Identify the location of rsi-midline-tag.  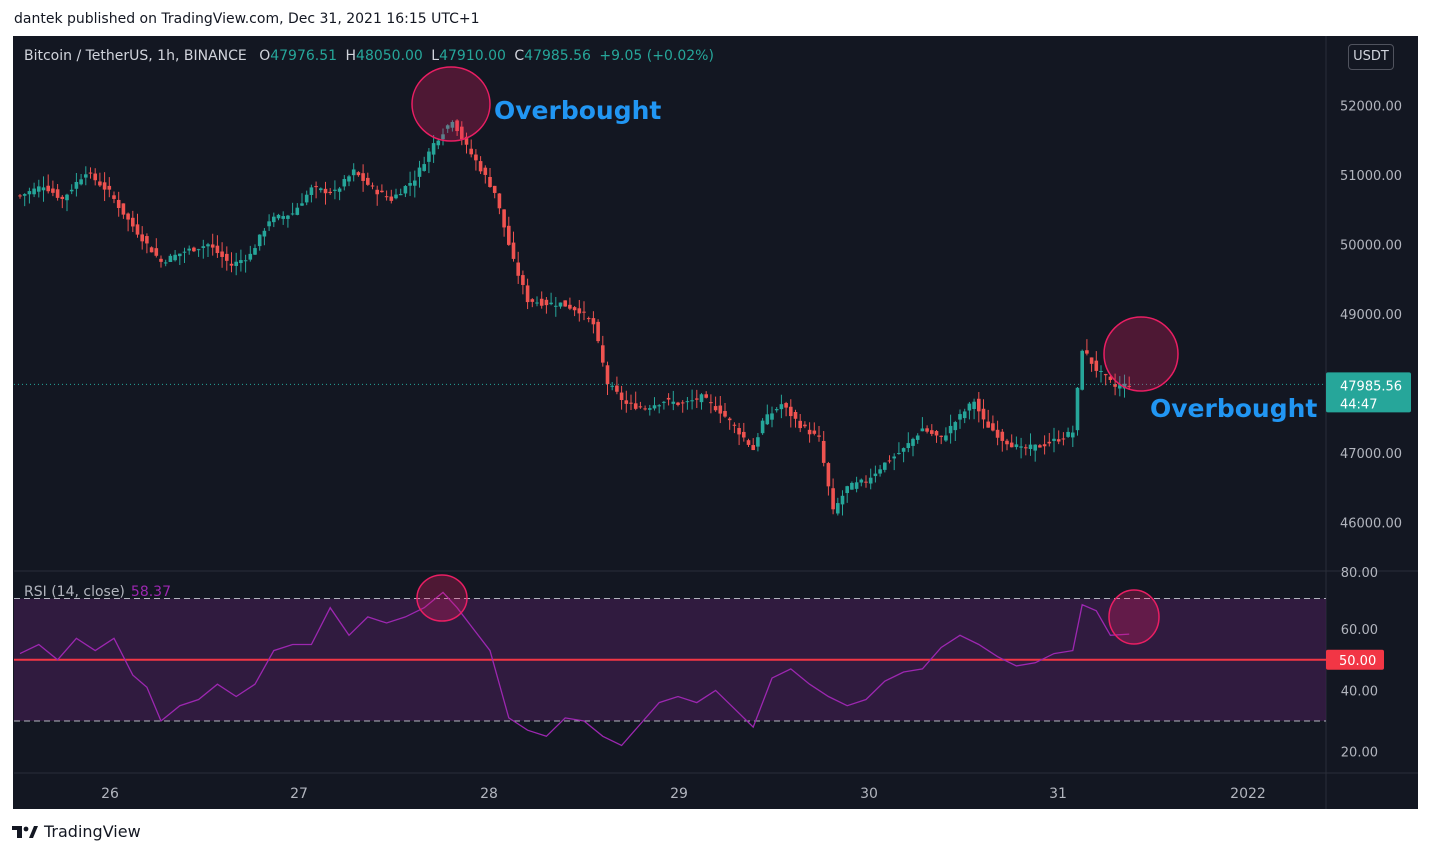
(1355, 659).